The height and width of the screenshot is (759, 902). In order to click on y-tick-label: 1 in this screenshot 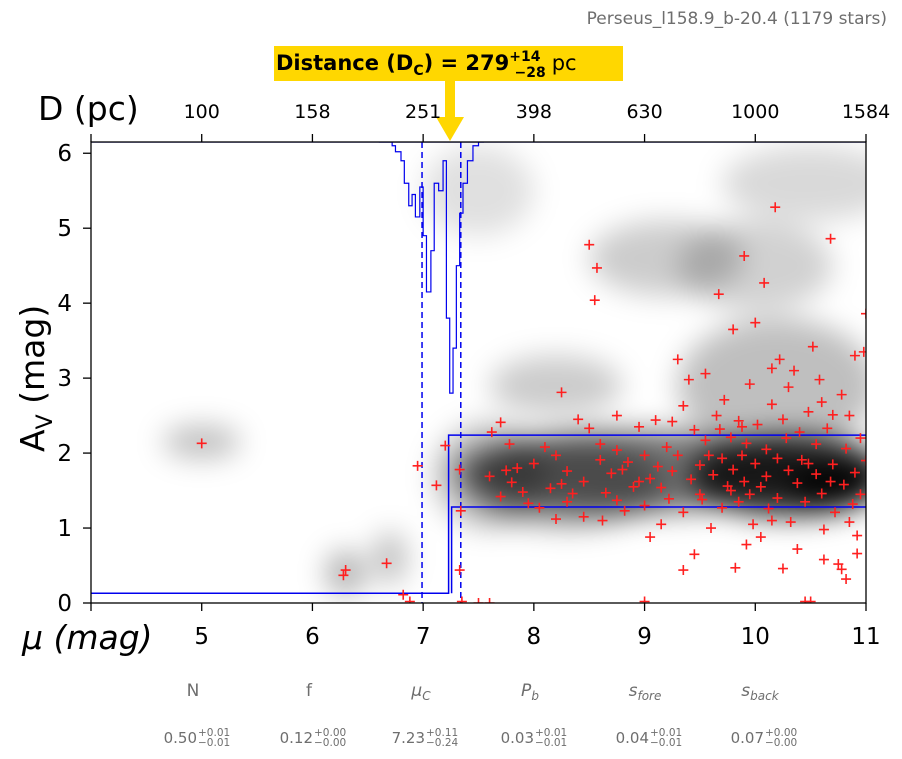, I will do `click(64, 529)`.